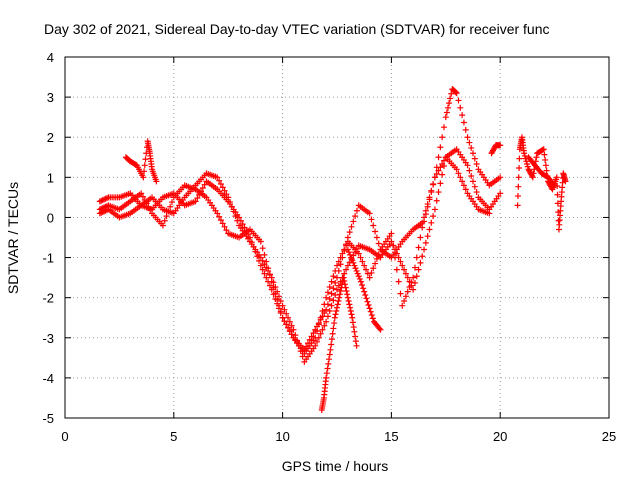 Image resolution: width=640 pixels, height=480 pixels. What do you see at coordinates (48, 258) in the screenshot?
I see `y-tick-label: -1` at bounding box center [48, 258].